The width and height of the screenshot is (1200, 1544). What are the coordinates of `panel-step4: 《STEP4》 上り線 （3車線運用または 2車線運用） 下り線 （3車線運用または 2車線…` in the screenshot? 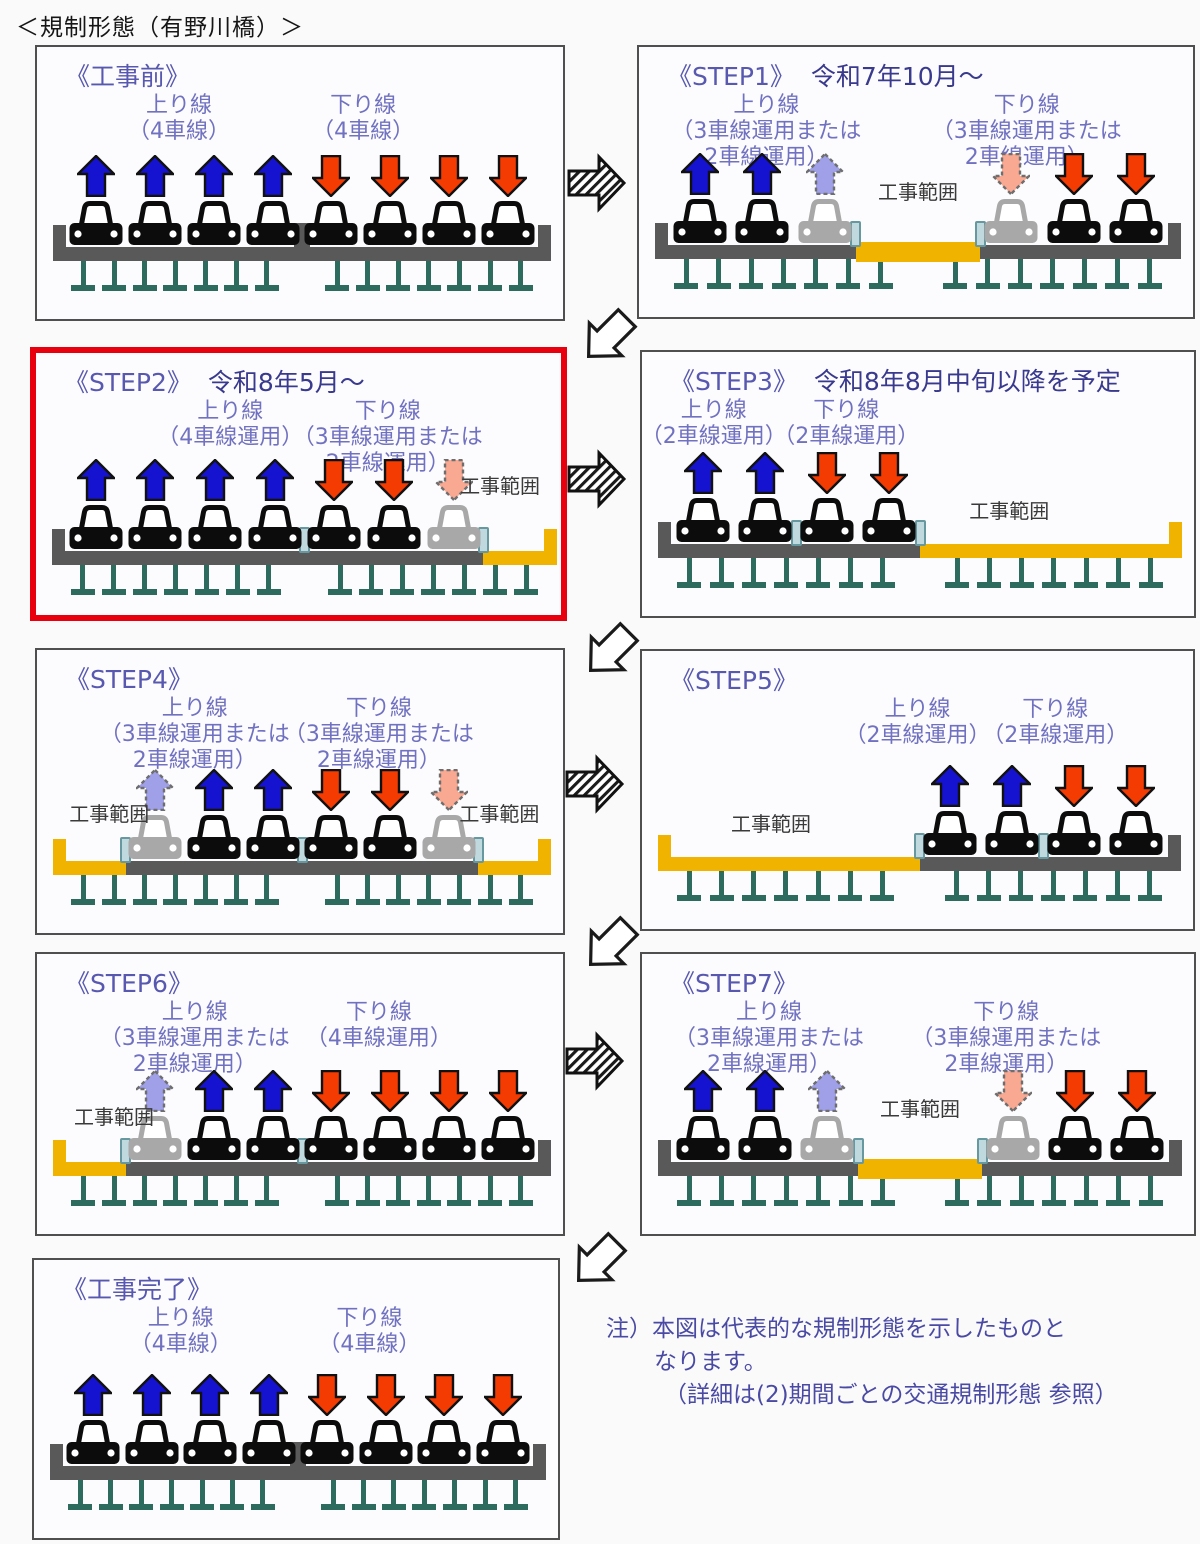 It's located at (300, 791).